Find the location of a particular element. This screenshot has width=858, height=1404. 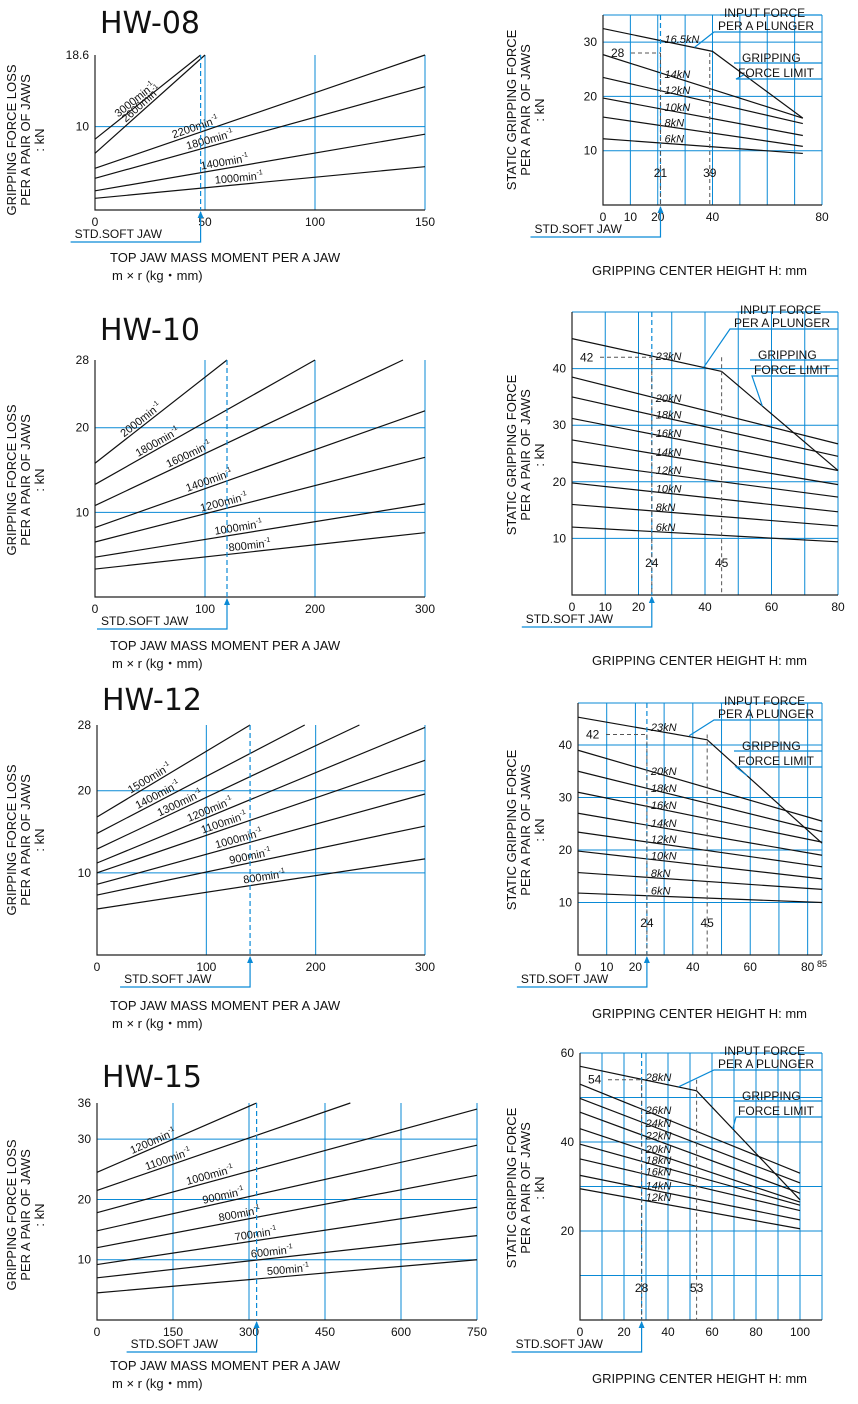

ref-value-label: 54 is located at coordinates (595, 1080).